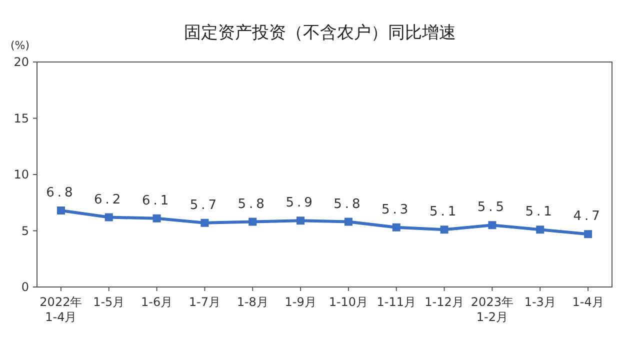  I want to click on data-label: 4.7, so click(588, 216).